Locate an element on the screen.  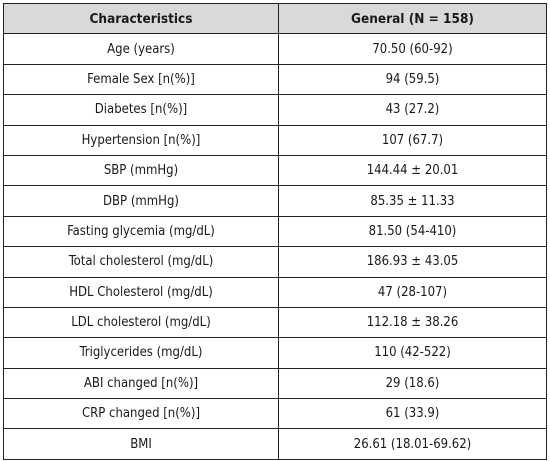
table-row: ABI changed [n(%)] 29 (18.6) is located at coordinates (275, 383).